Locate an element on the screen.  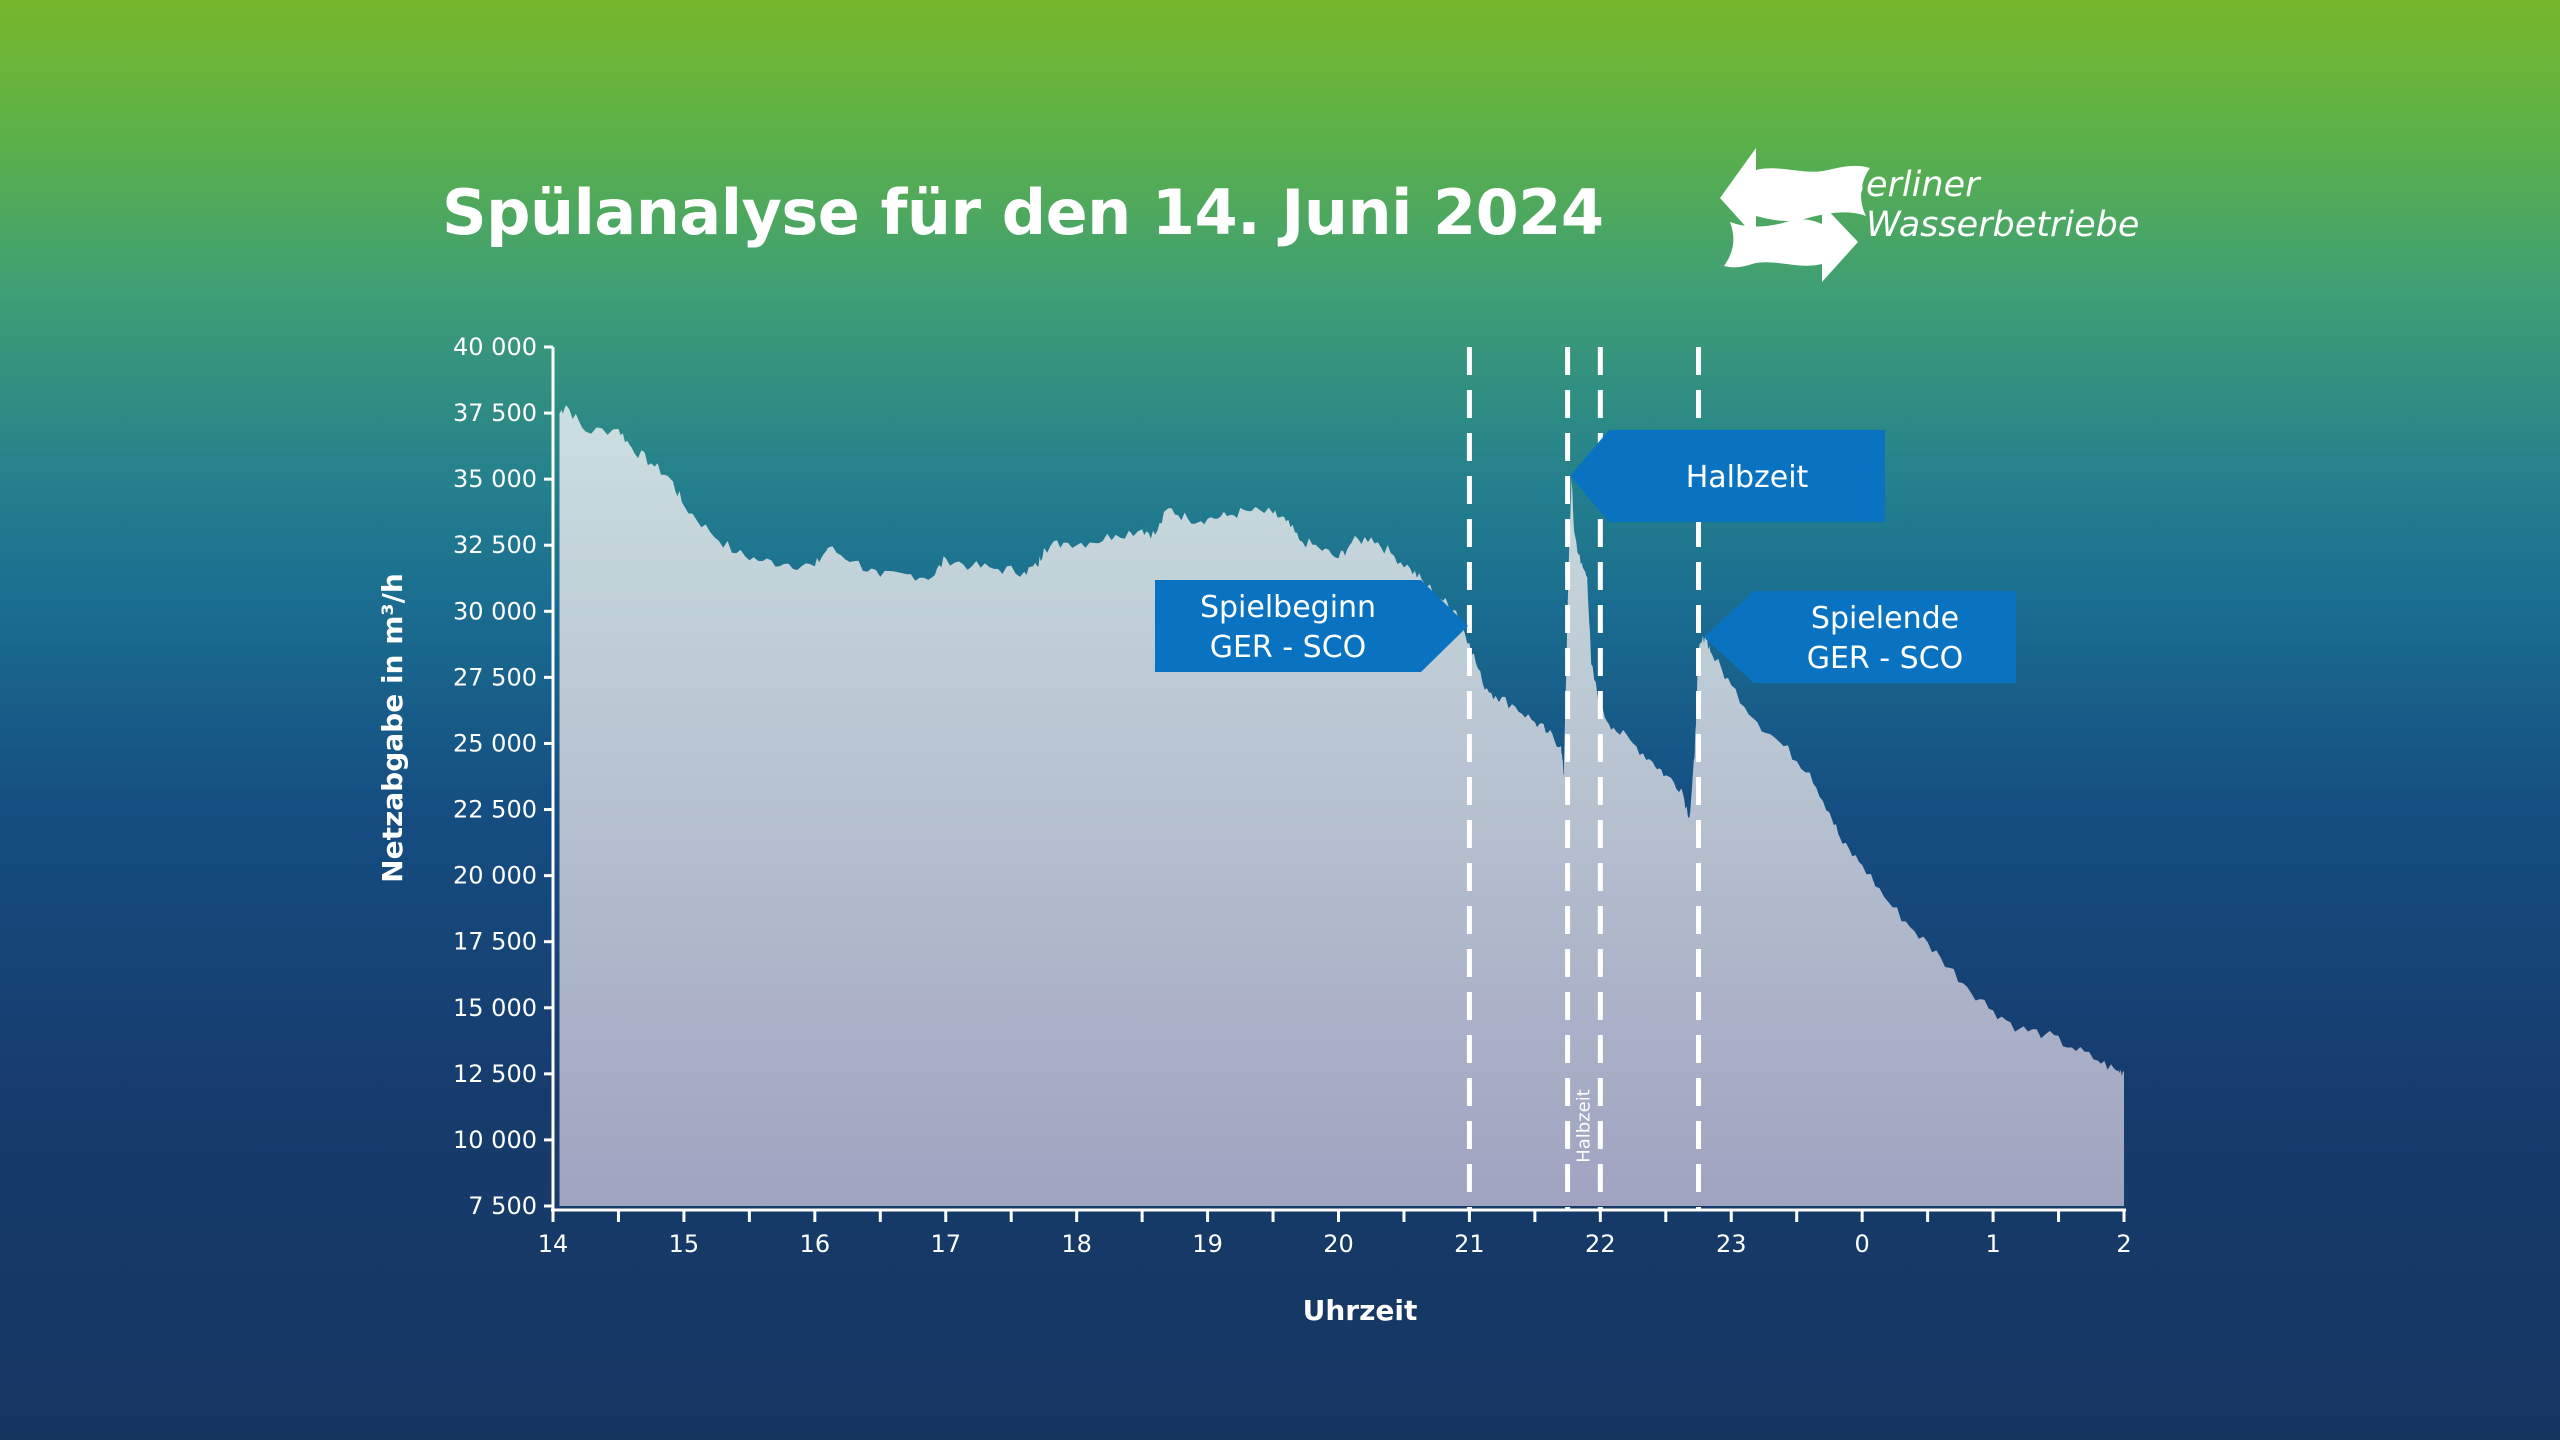
x-tick-label: 22 is located at coordinates (1600, 1244).